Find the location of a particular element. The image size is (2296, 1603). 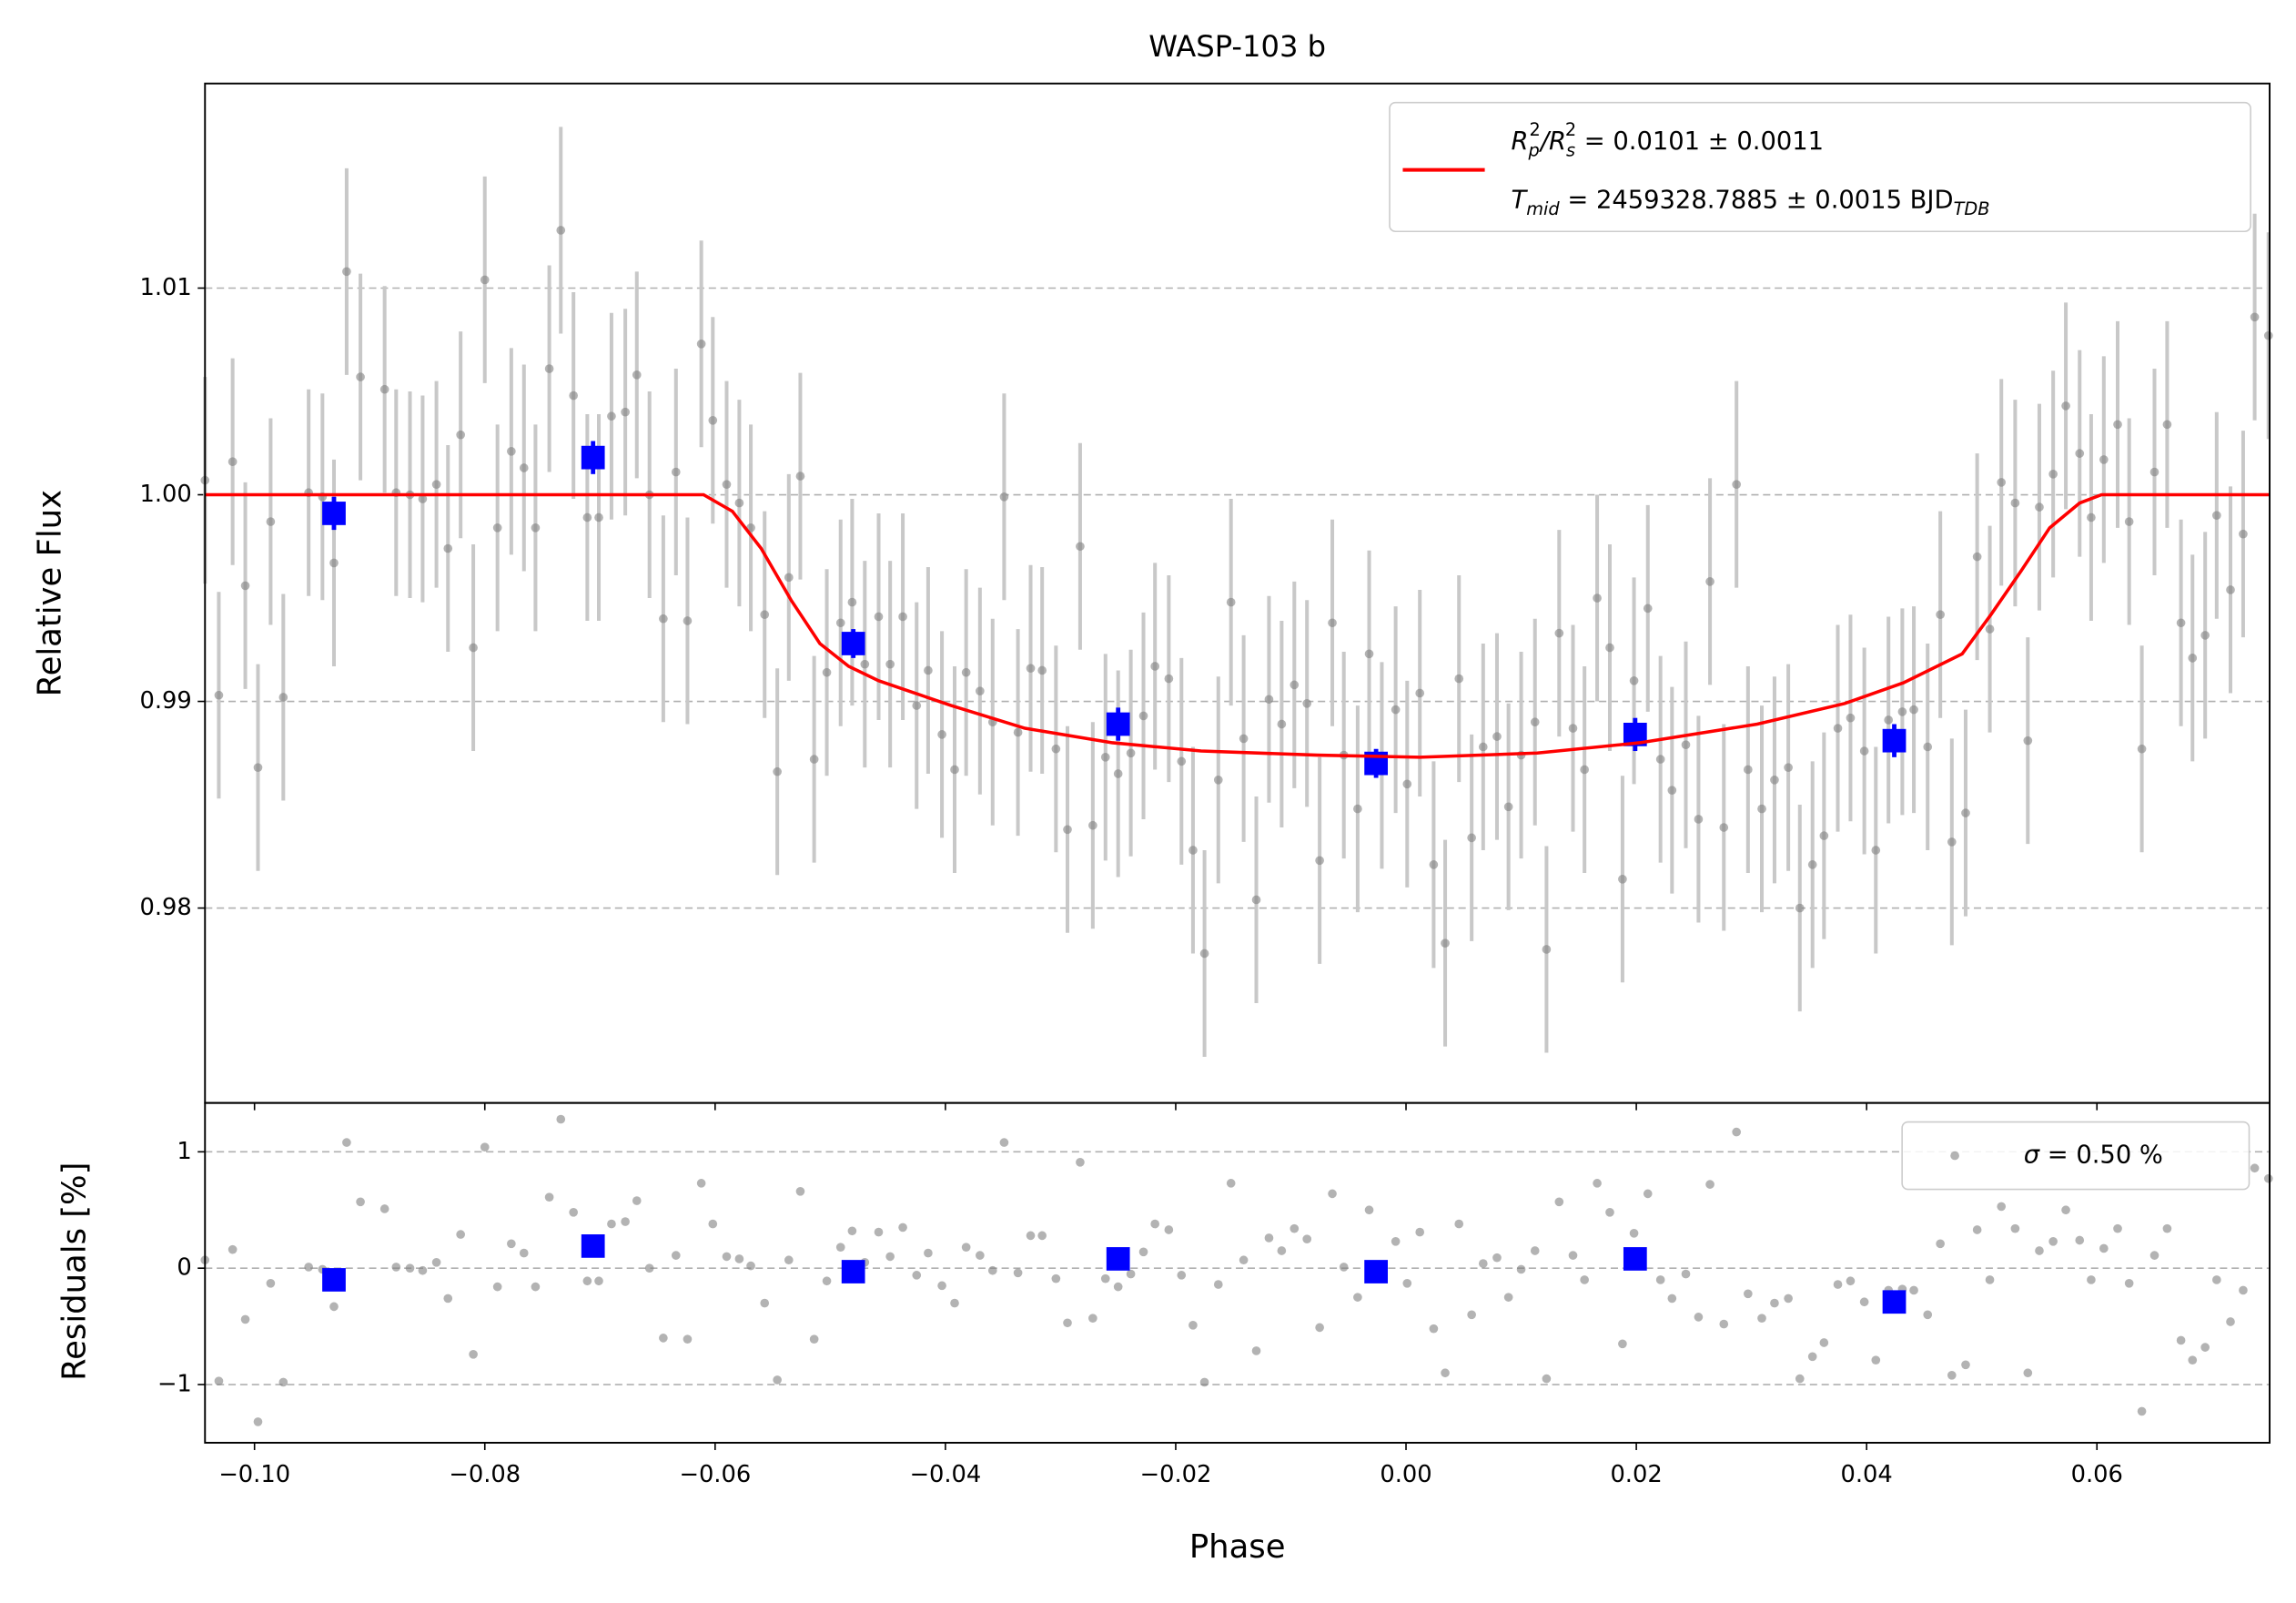

legend-box is located at coordinates (2075, 1156).